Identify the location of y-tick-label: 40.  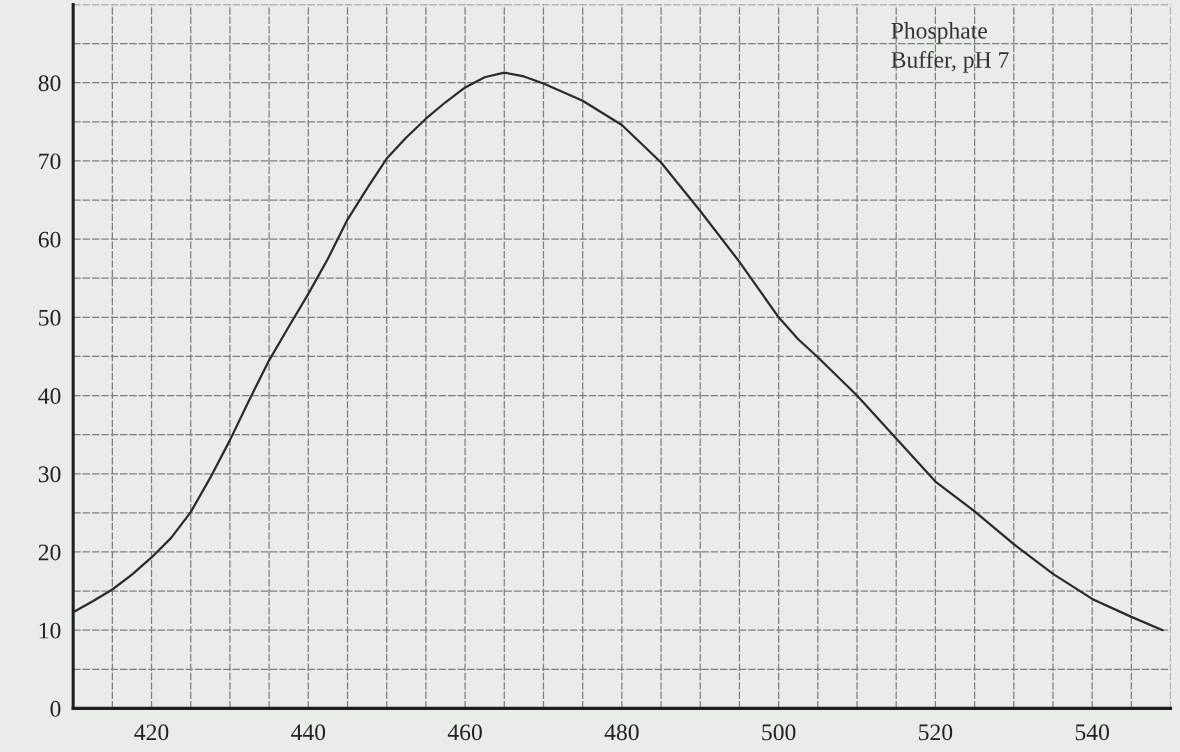
(49, 396).